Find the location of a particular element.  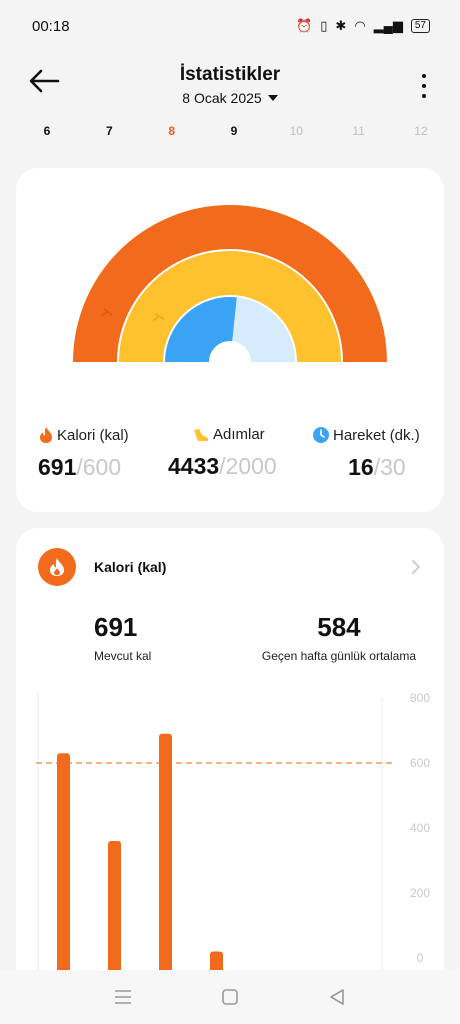

day-selector: 6 7 8 9 10 11 12 is located at coordinates (230, 134).